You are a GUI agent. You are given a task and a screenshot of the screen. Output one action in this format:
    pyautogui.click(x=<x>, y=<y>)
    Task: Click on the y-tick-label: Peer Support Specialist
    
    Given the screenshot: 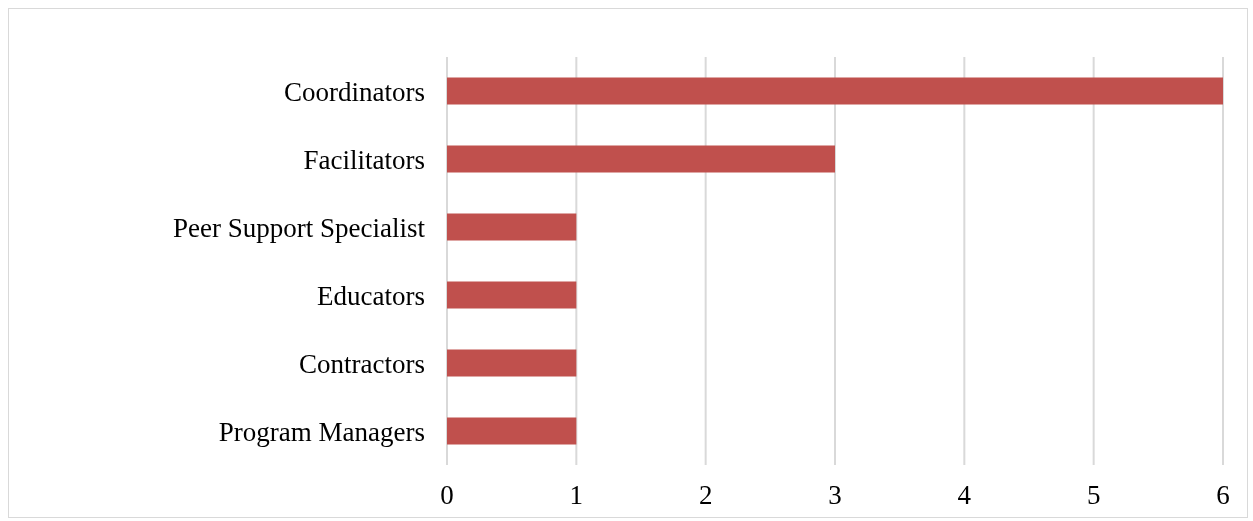 What is the action you would take?
    pyautogui.click(x=299, y=227)
    